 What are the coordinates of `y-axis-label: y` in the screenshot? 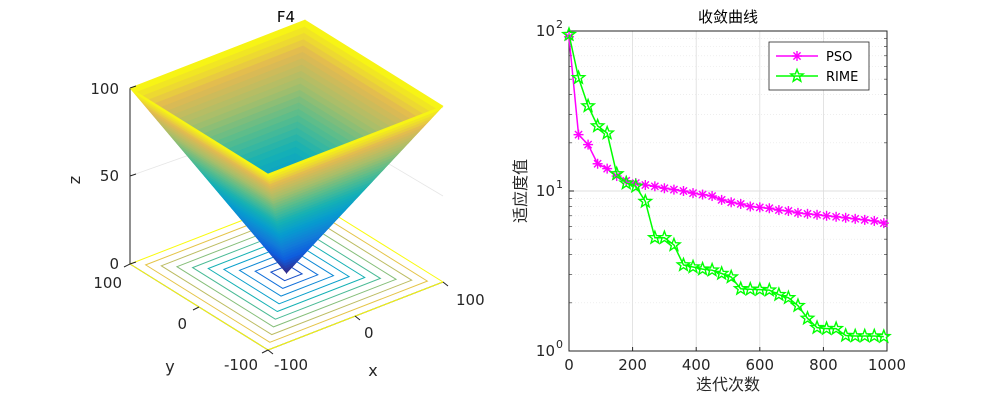 It's located at (169, 366).